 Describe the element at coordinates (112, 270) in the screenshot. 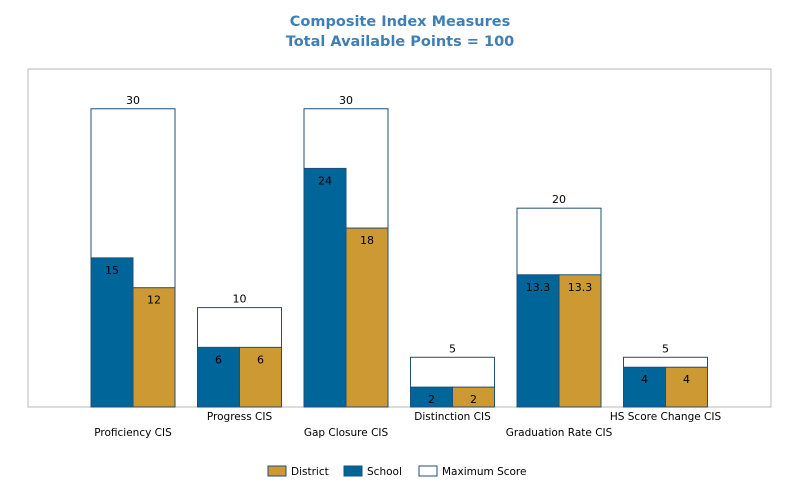

I see `school-value-label: 15` at that location.